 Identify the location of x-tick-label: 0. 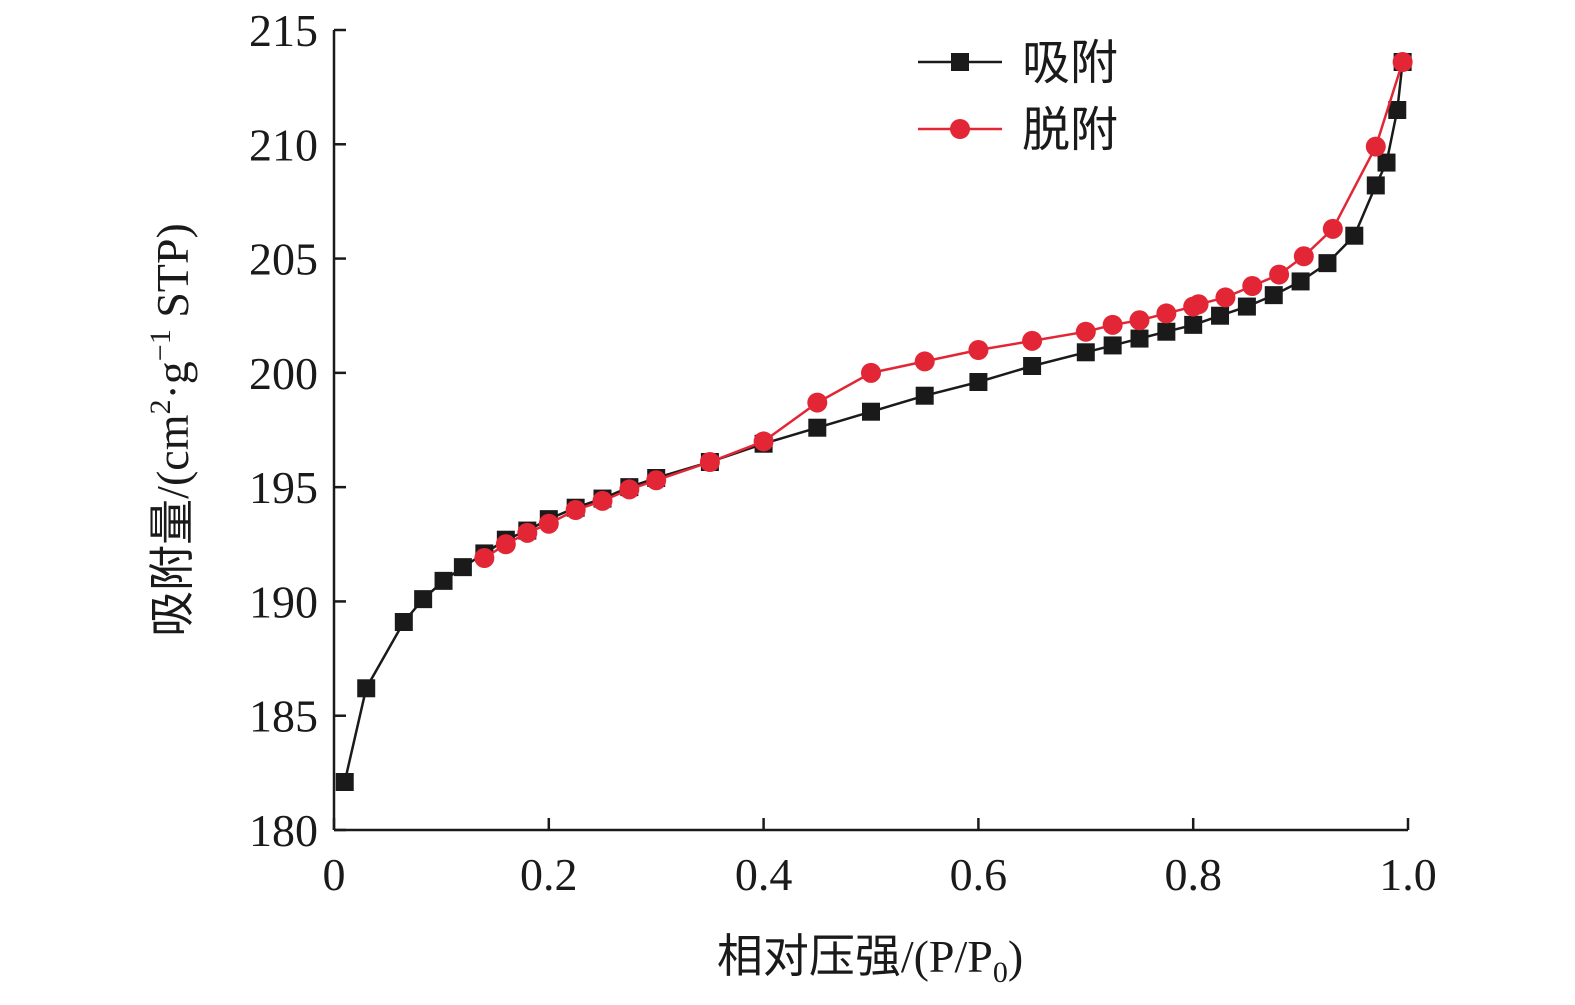
(334, 874).